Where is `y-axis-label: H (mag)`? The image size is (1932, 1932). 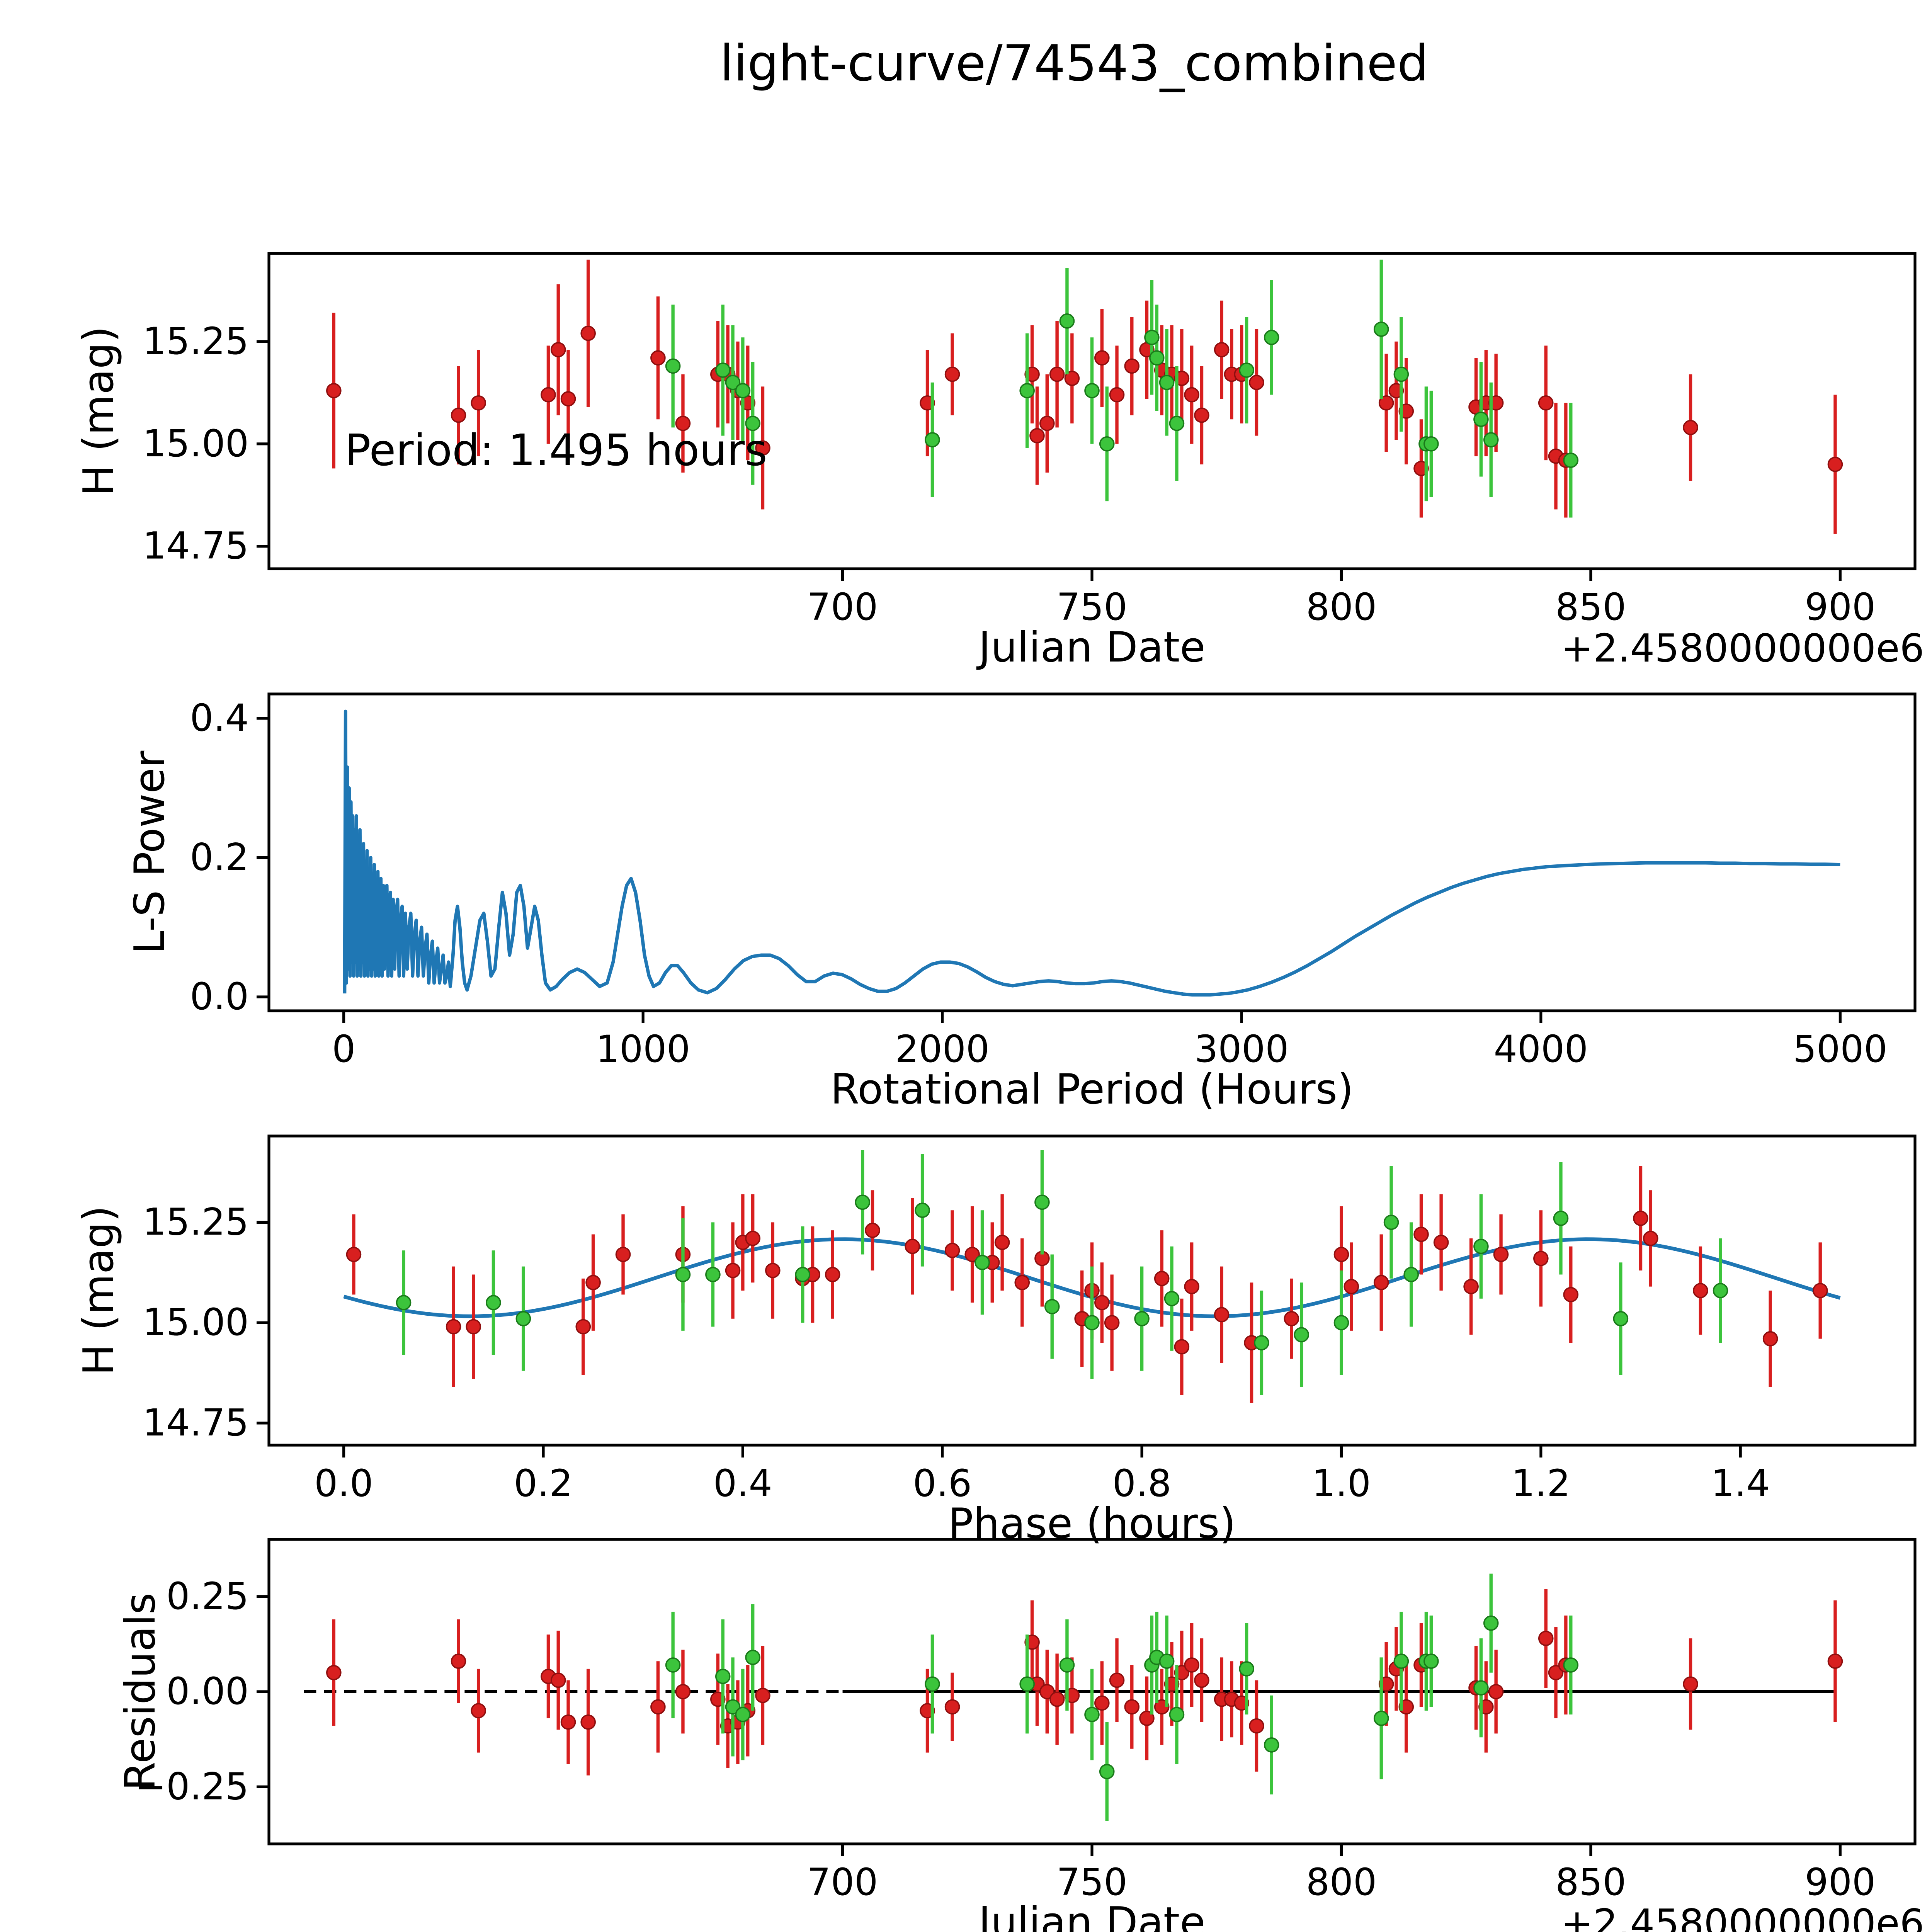 y-axis-label: H (mag) is located at coordinates (99, 411).